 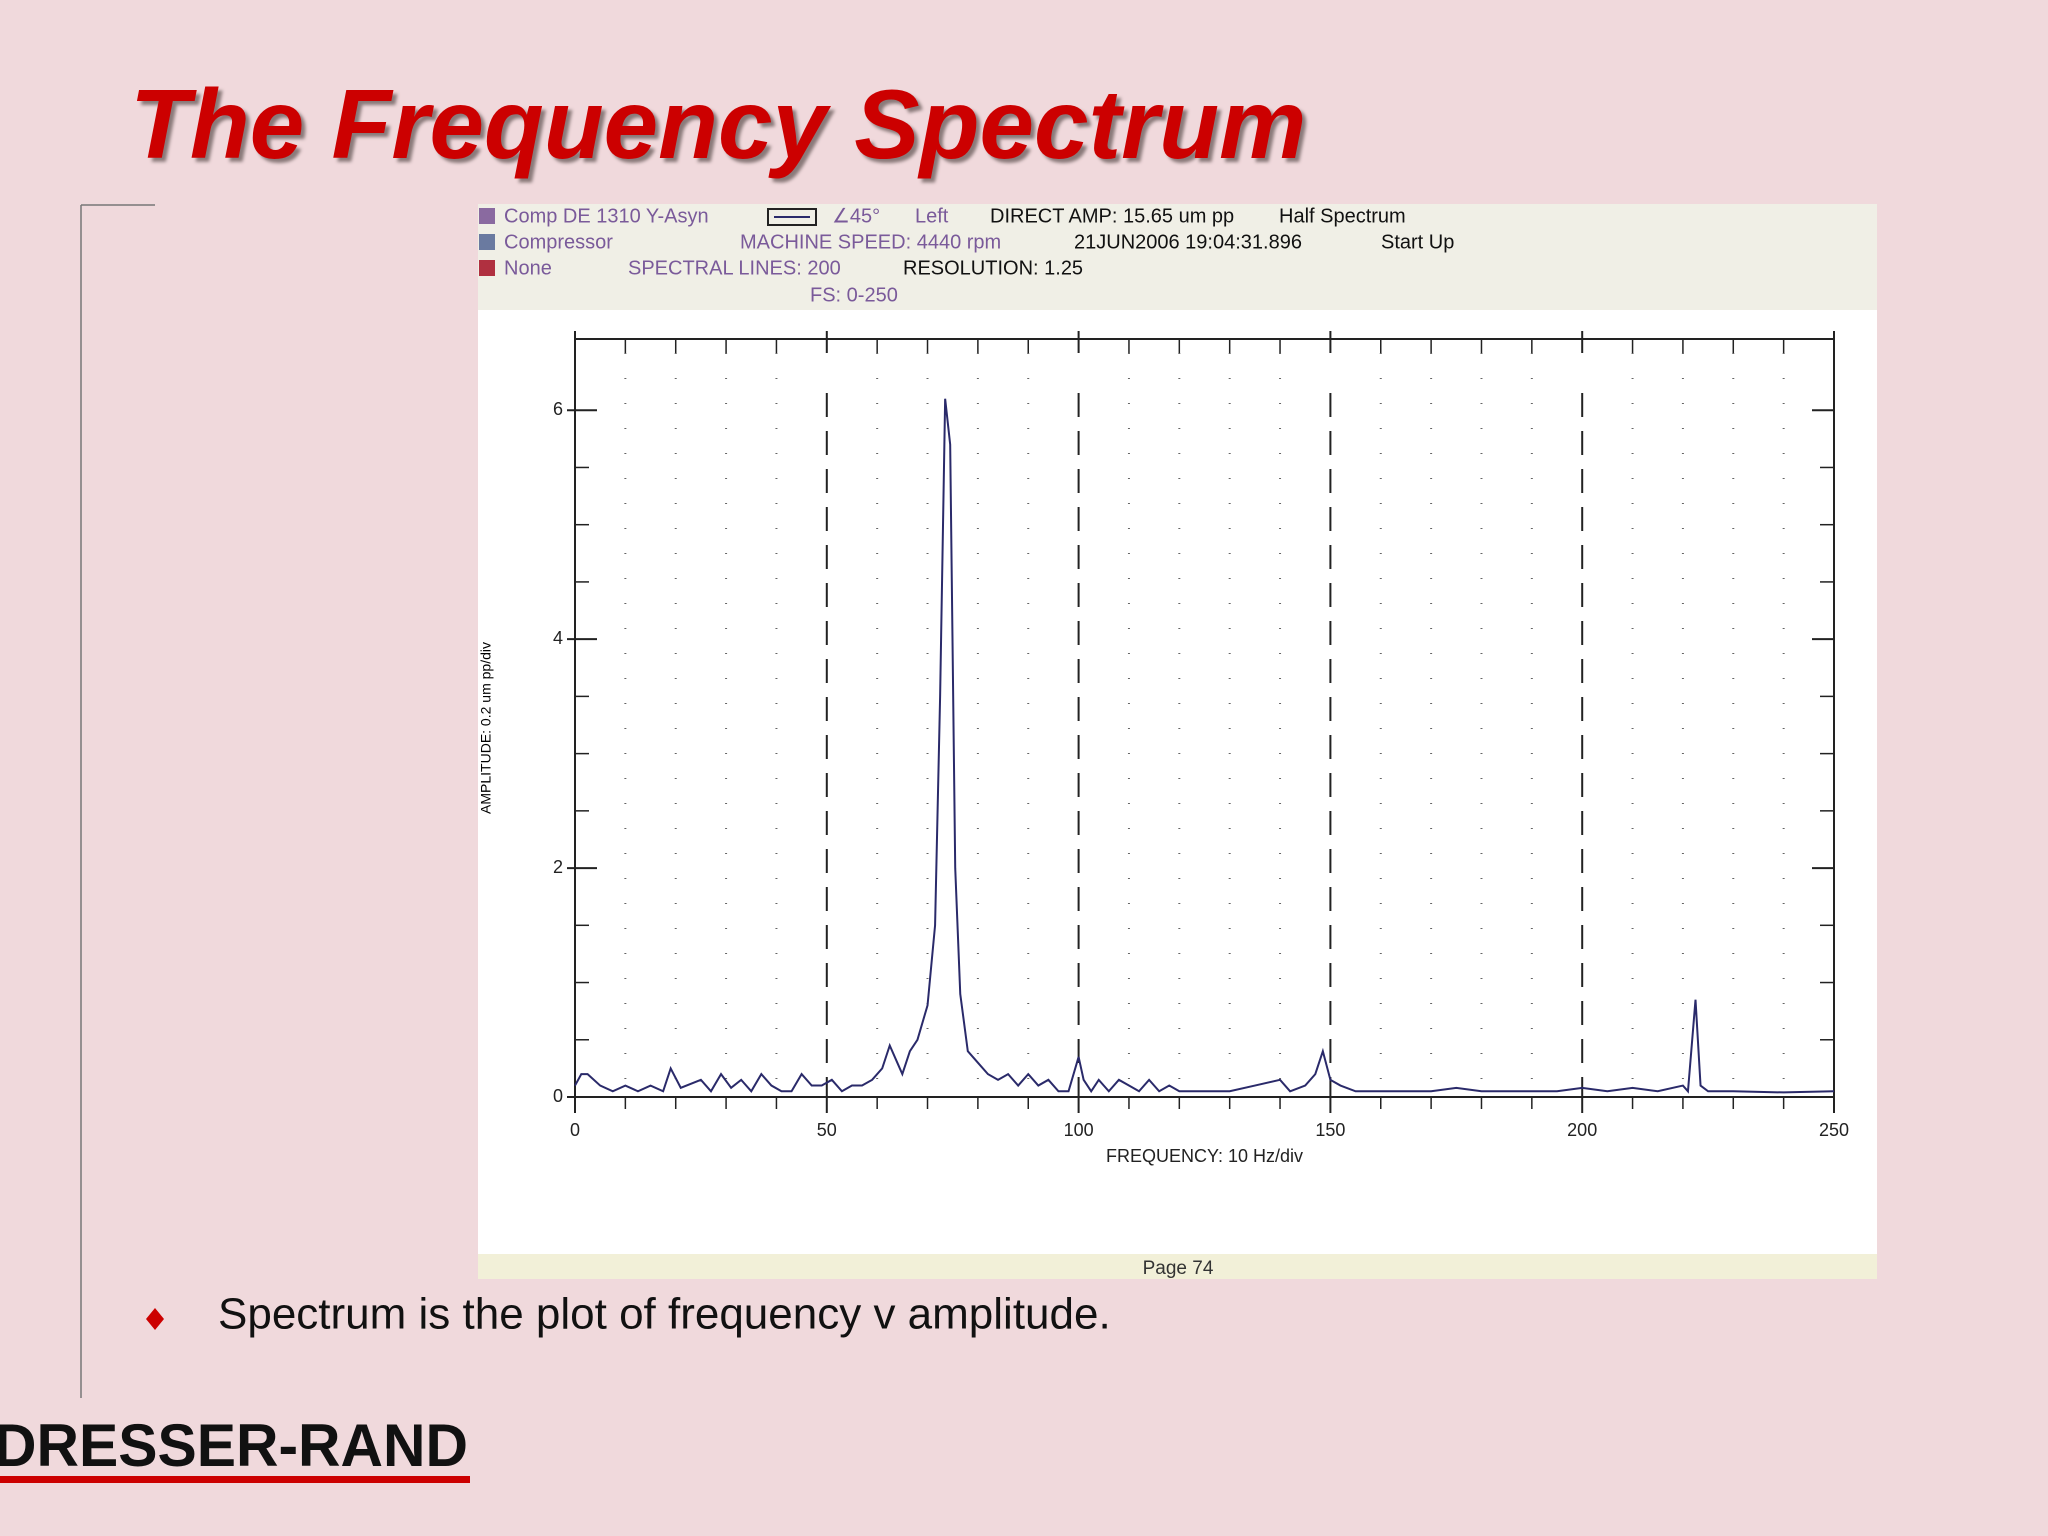 What do you see at coordinates (235, 1479) in the screenshot?
I see `logo-bar` at bounding box center [235, 1479].